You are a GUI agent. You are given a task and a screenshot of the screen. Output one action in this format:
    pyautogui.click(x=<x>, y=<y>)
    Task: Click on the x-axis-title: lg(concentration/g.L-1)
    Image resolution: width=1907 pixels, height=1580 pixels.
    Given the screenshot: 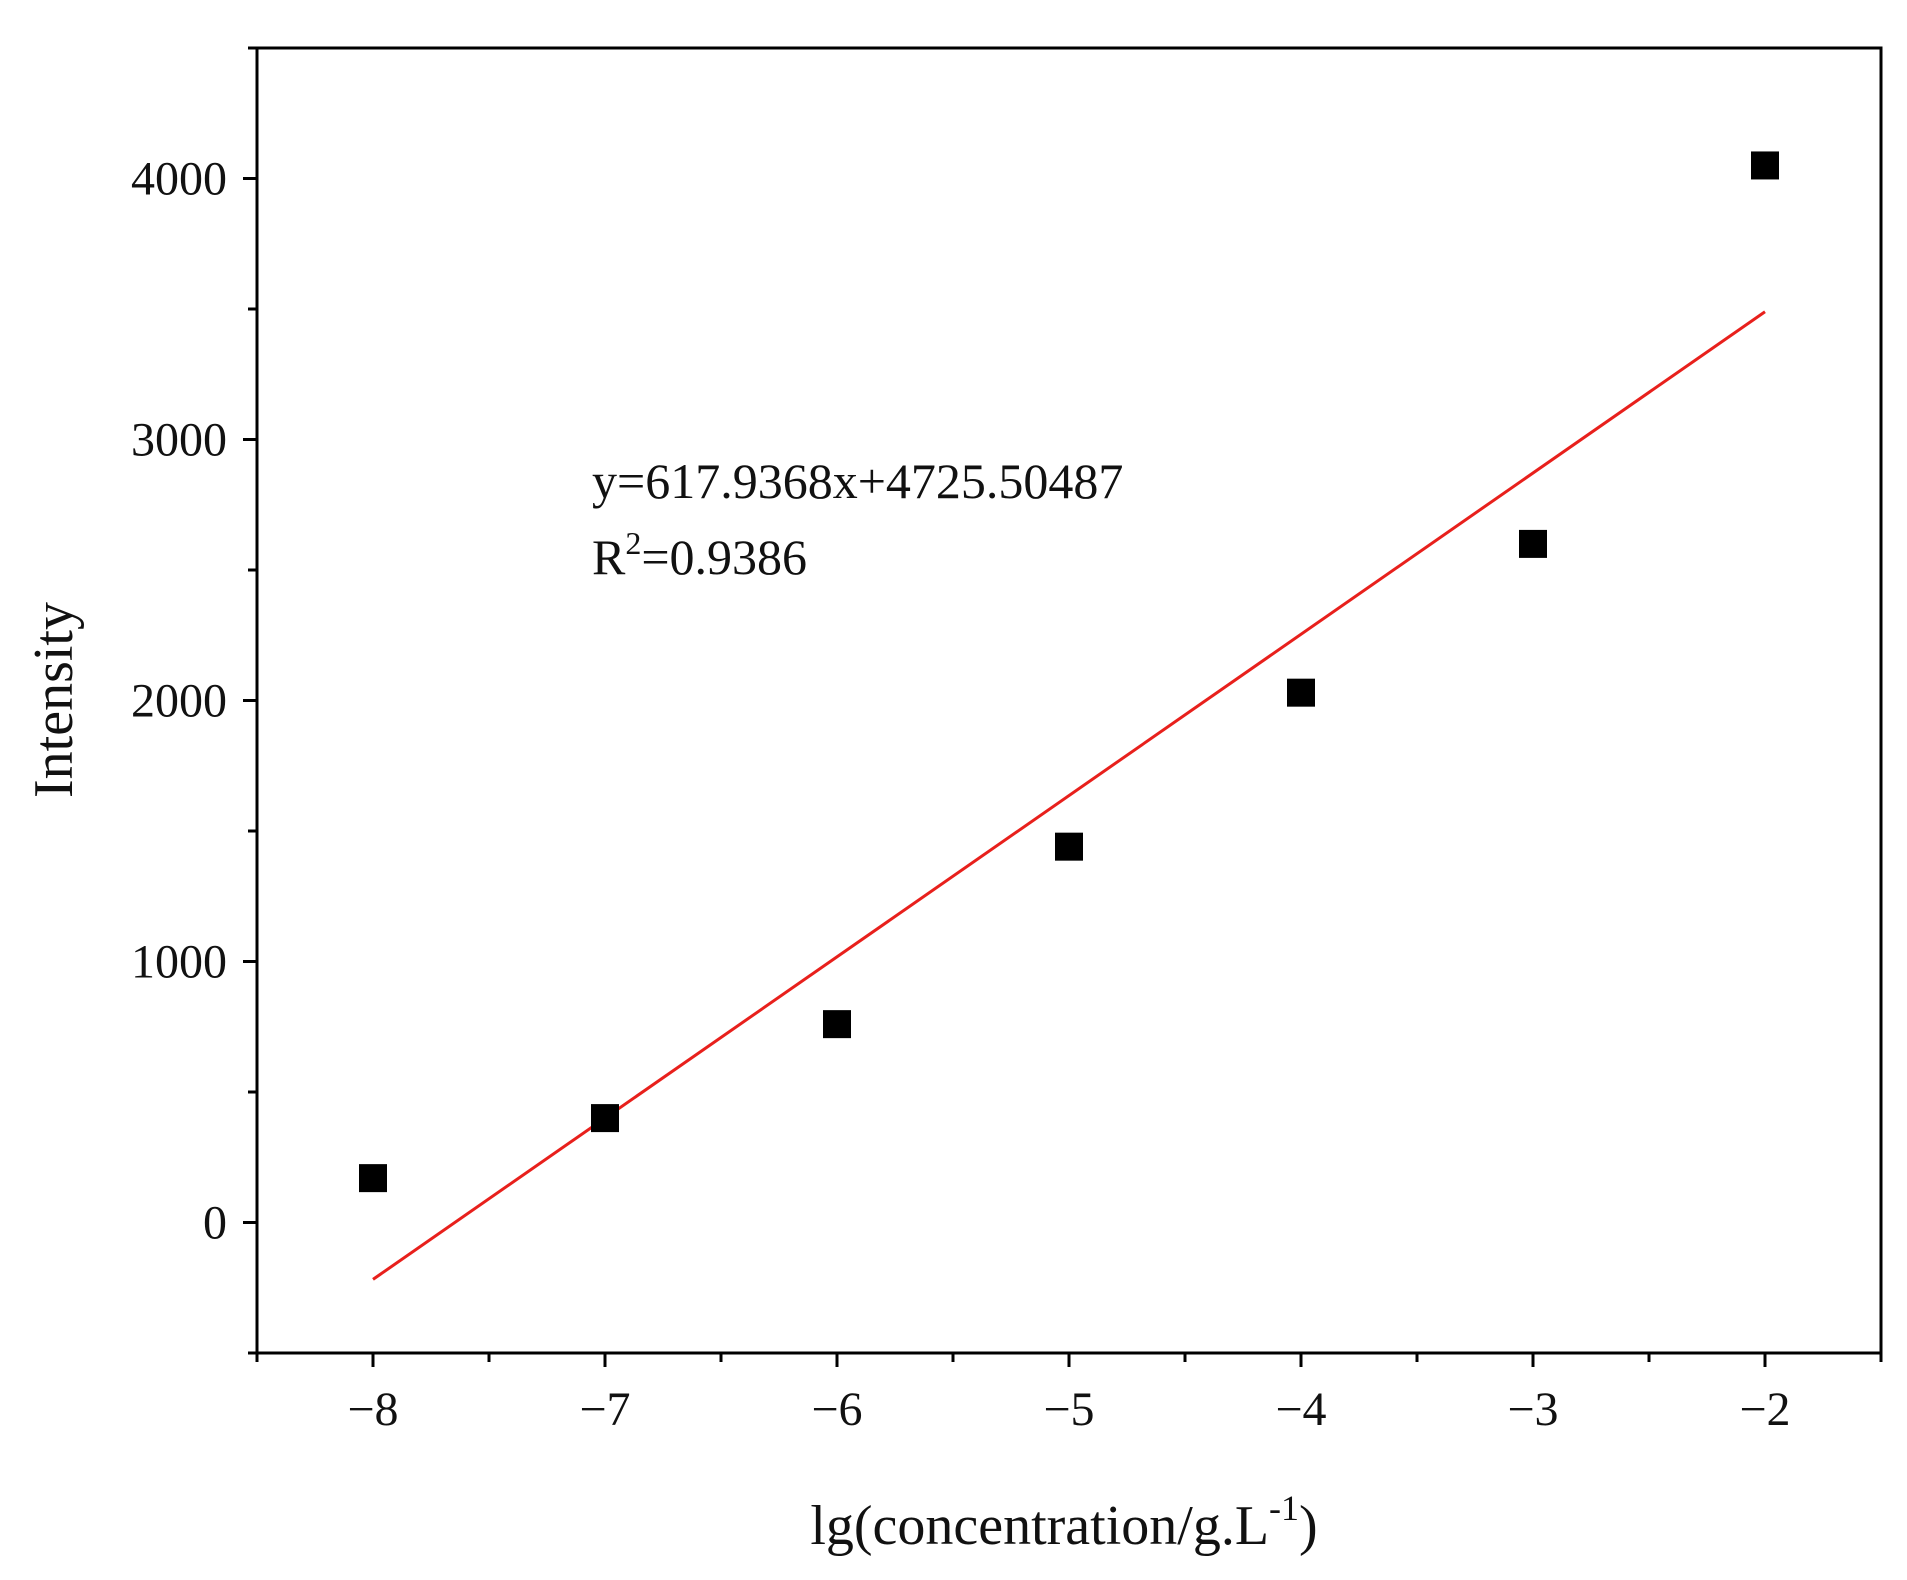 What is the action you would take?
    pyautogui.click(x=1063, y=1522)
    